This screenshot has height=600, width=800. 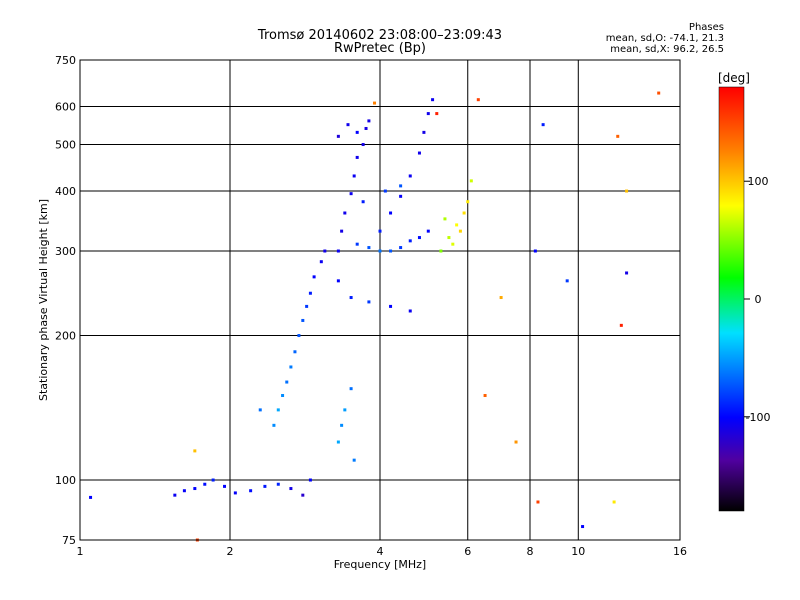 I want to click on chart-subtitle: RwPretec (Bp), so click(x=380, y=48).